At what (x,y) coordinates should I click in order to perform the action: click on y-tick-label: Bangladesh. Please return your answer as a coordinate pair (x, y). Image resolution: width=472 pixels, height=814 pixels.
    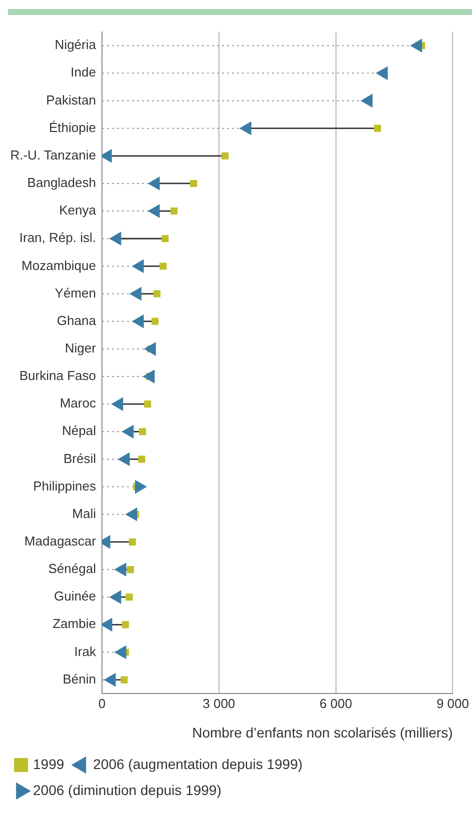
    Looking at the image, I should click on (61, 182).